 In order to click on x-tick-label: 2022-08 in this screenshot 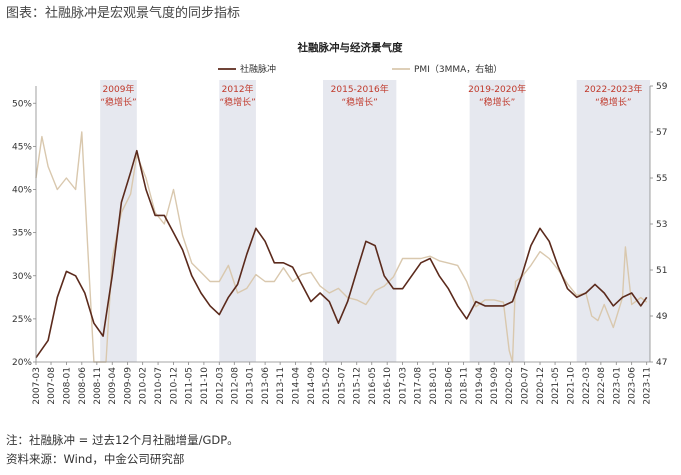, I will do `click(602, 386)`.